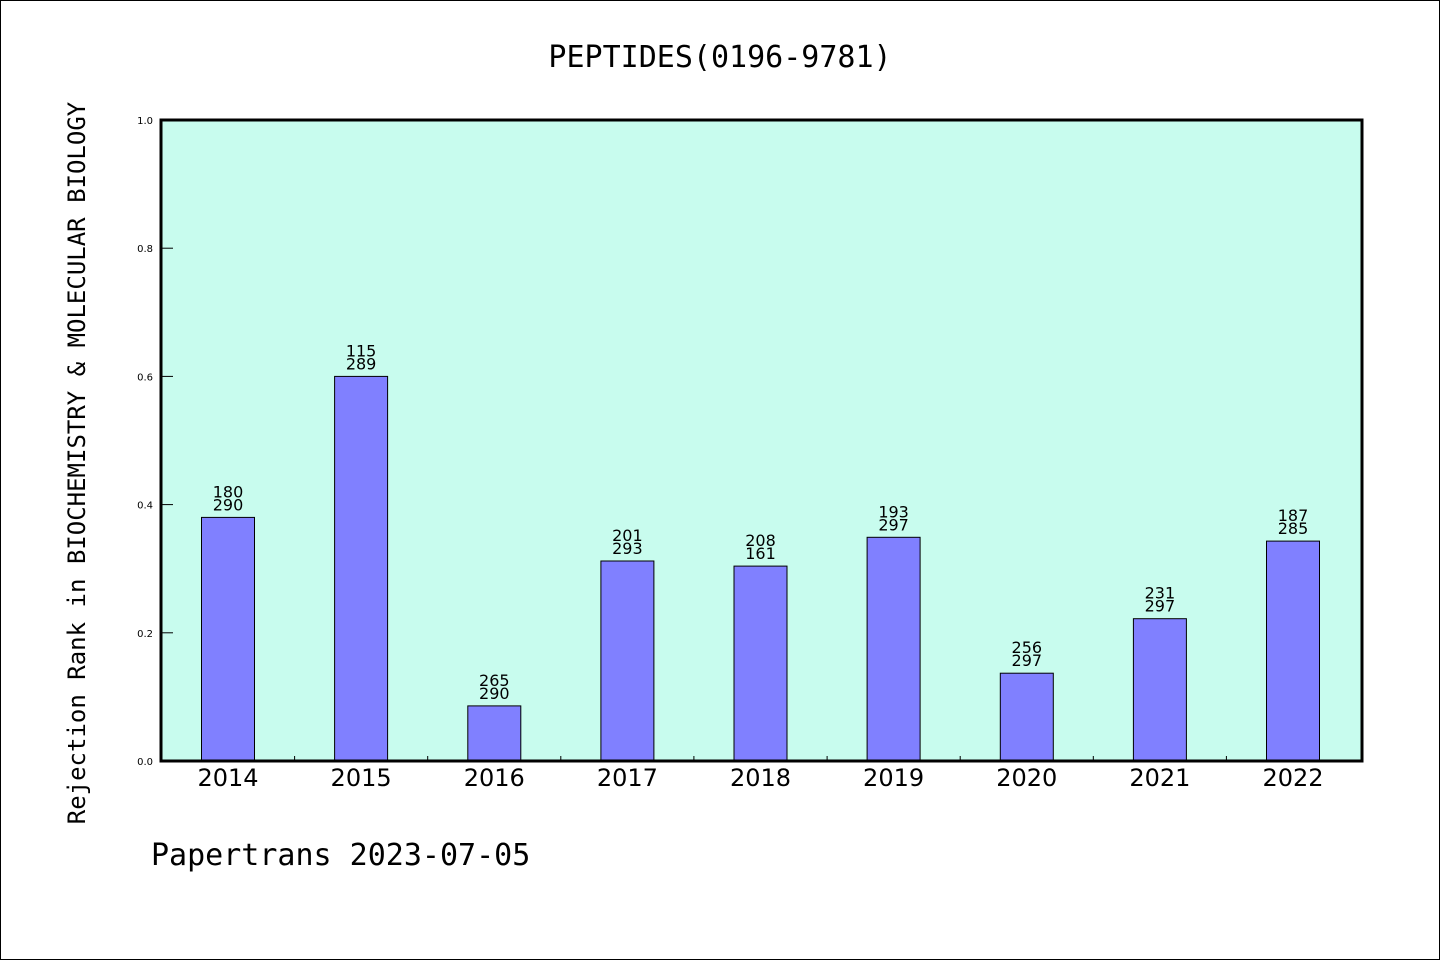  What do you see at coordinates (1160, 606) in the screenshot?
I see `data-label-bottom-2021: 297` at bounding box center [1160, 606].